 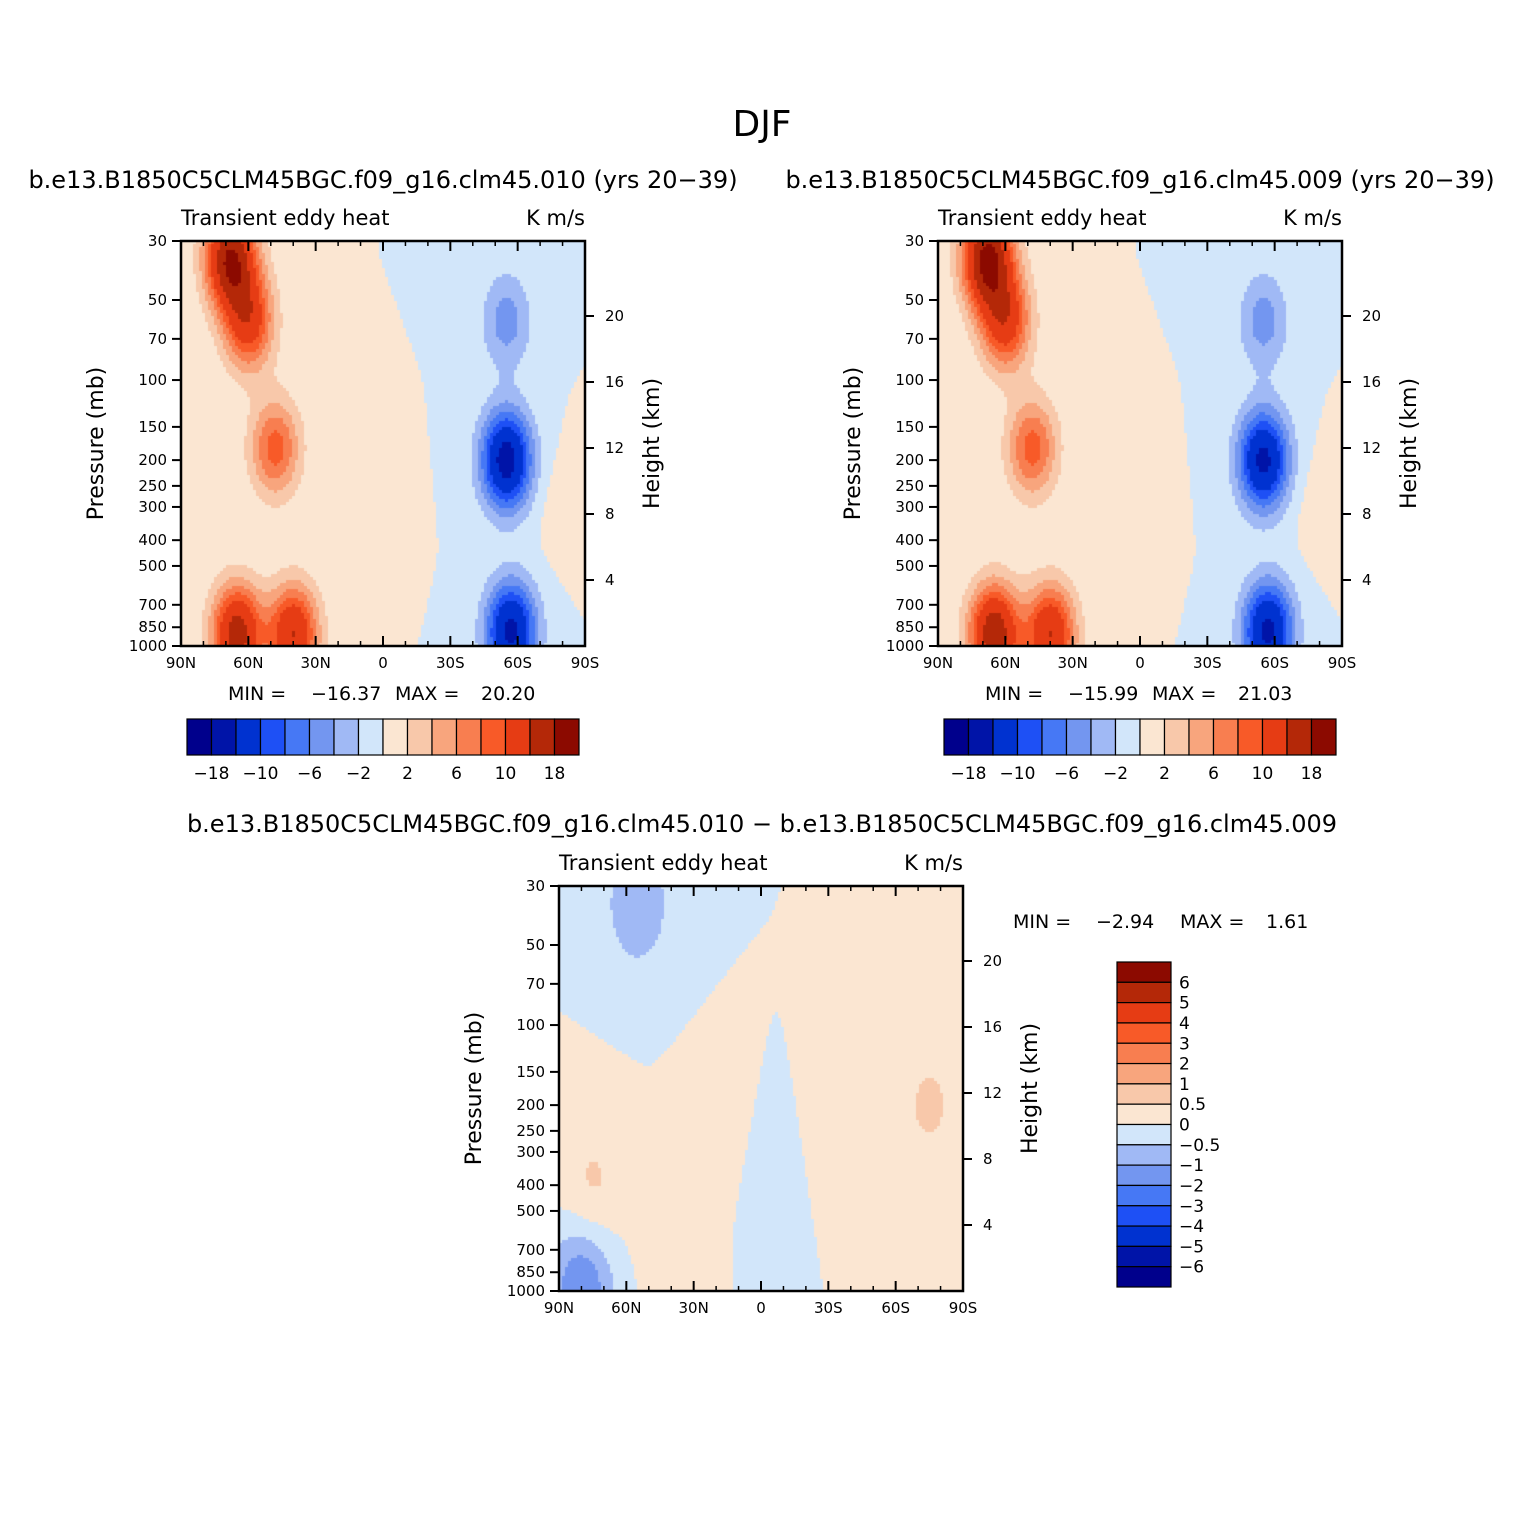 I want to click on colorbar-label: 18, so click(x=1312, y=774).